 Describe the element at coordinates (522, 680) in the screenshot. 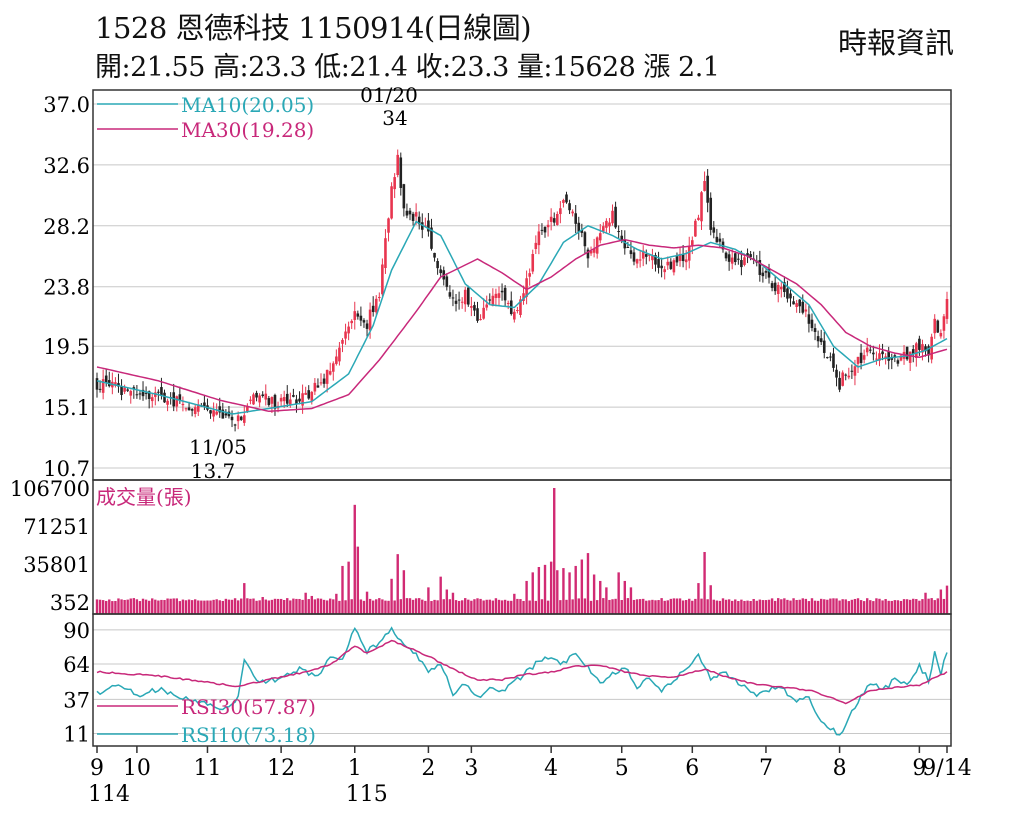

I see `panel-frame` at that location.